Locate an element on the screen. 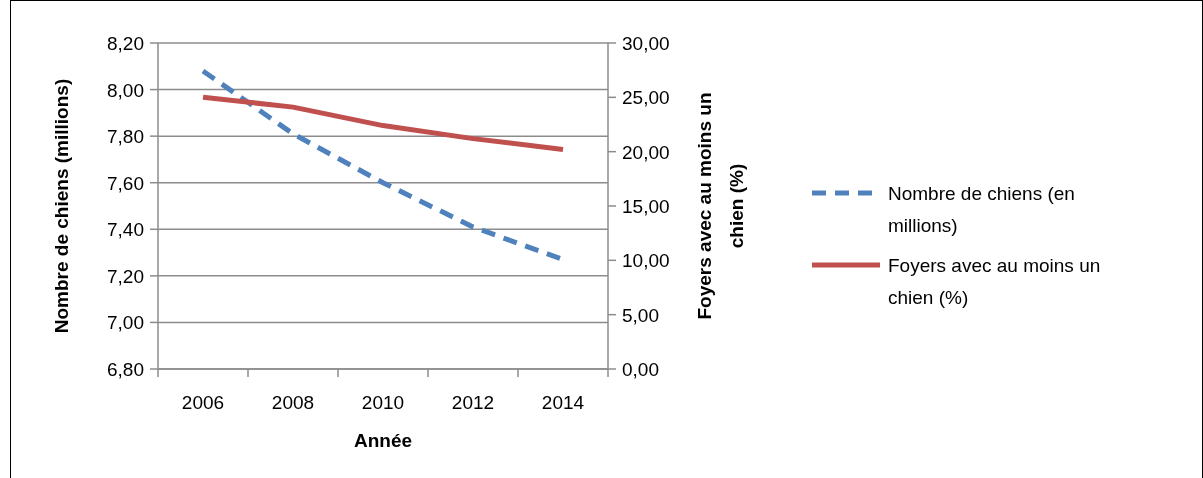 The height and width of the screenshot is (478, 1203). y-tick-label: 7,00 is located at coordinates (125, 323).